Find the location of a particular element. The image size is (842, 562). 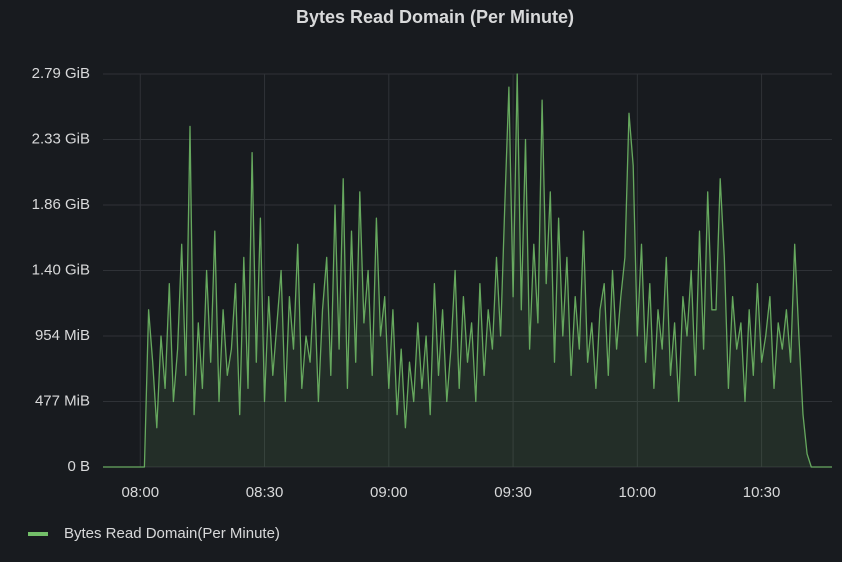

legend-swatch is located at coordinates (38, 534).